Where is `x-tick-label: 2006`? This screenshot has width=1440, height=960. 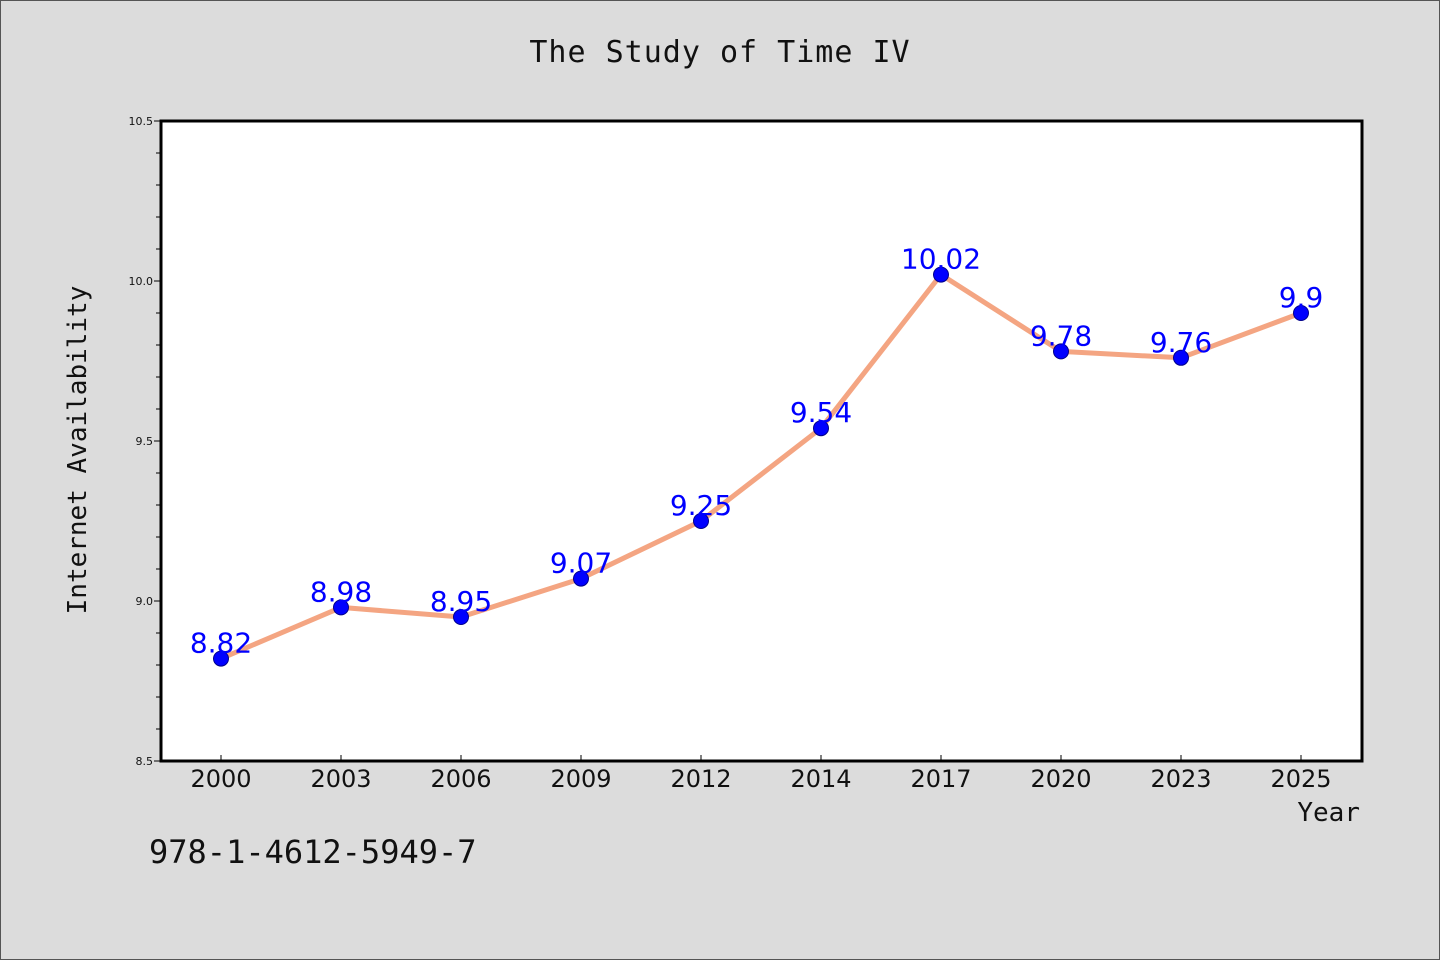 x-tick-label: 2006 is located at coordinates (460, 779).